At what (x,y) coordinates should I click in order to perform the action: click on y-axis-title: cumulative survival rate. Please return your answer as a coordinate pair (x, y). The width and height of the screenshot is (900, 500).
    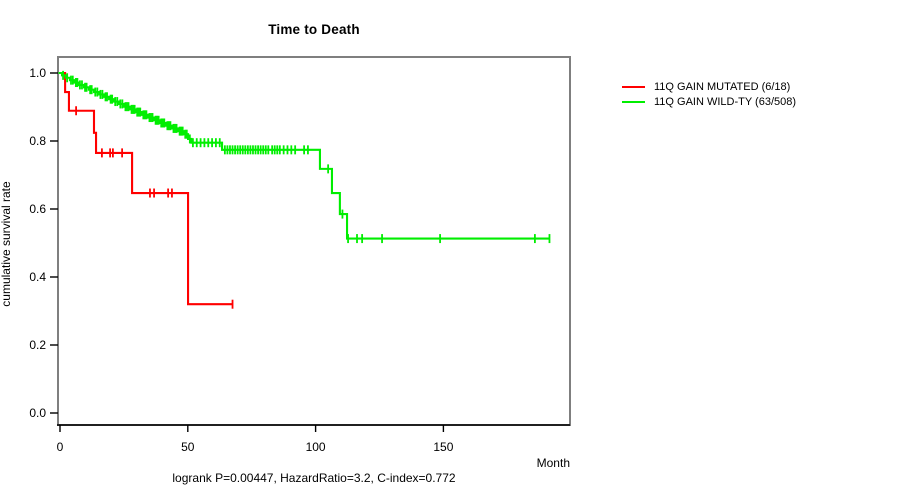
    Looking at the image, I should click on (6, 244).